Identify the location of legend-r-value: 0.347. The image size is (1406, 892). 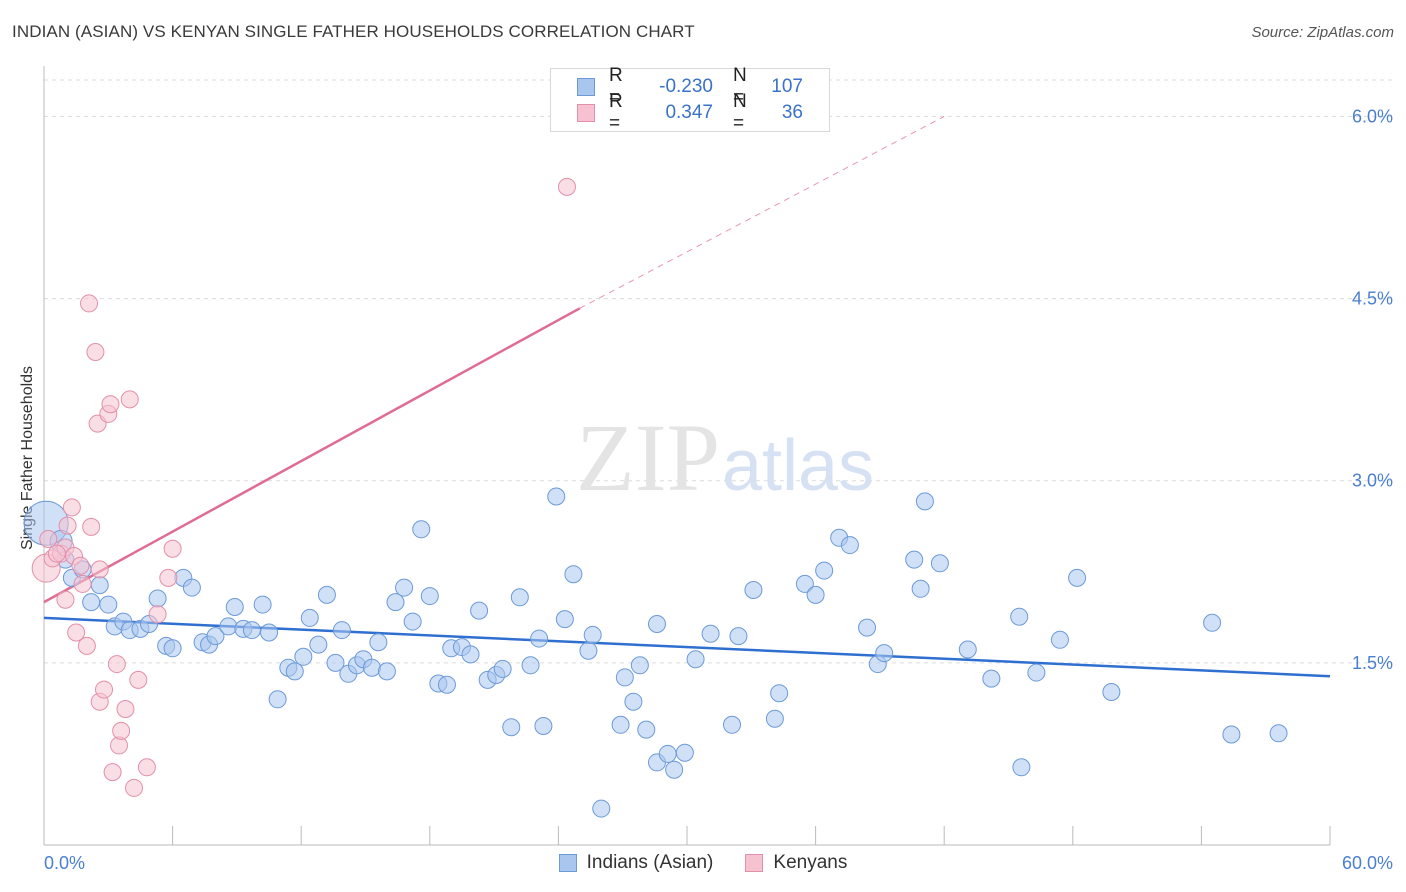
(689, 112).